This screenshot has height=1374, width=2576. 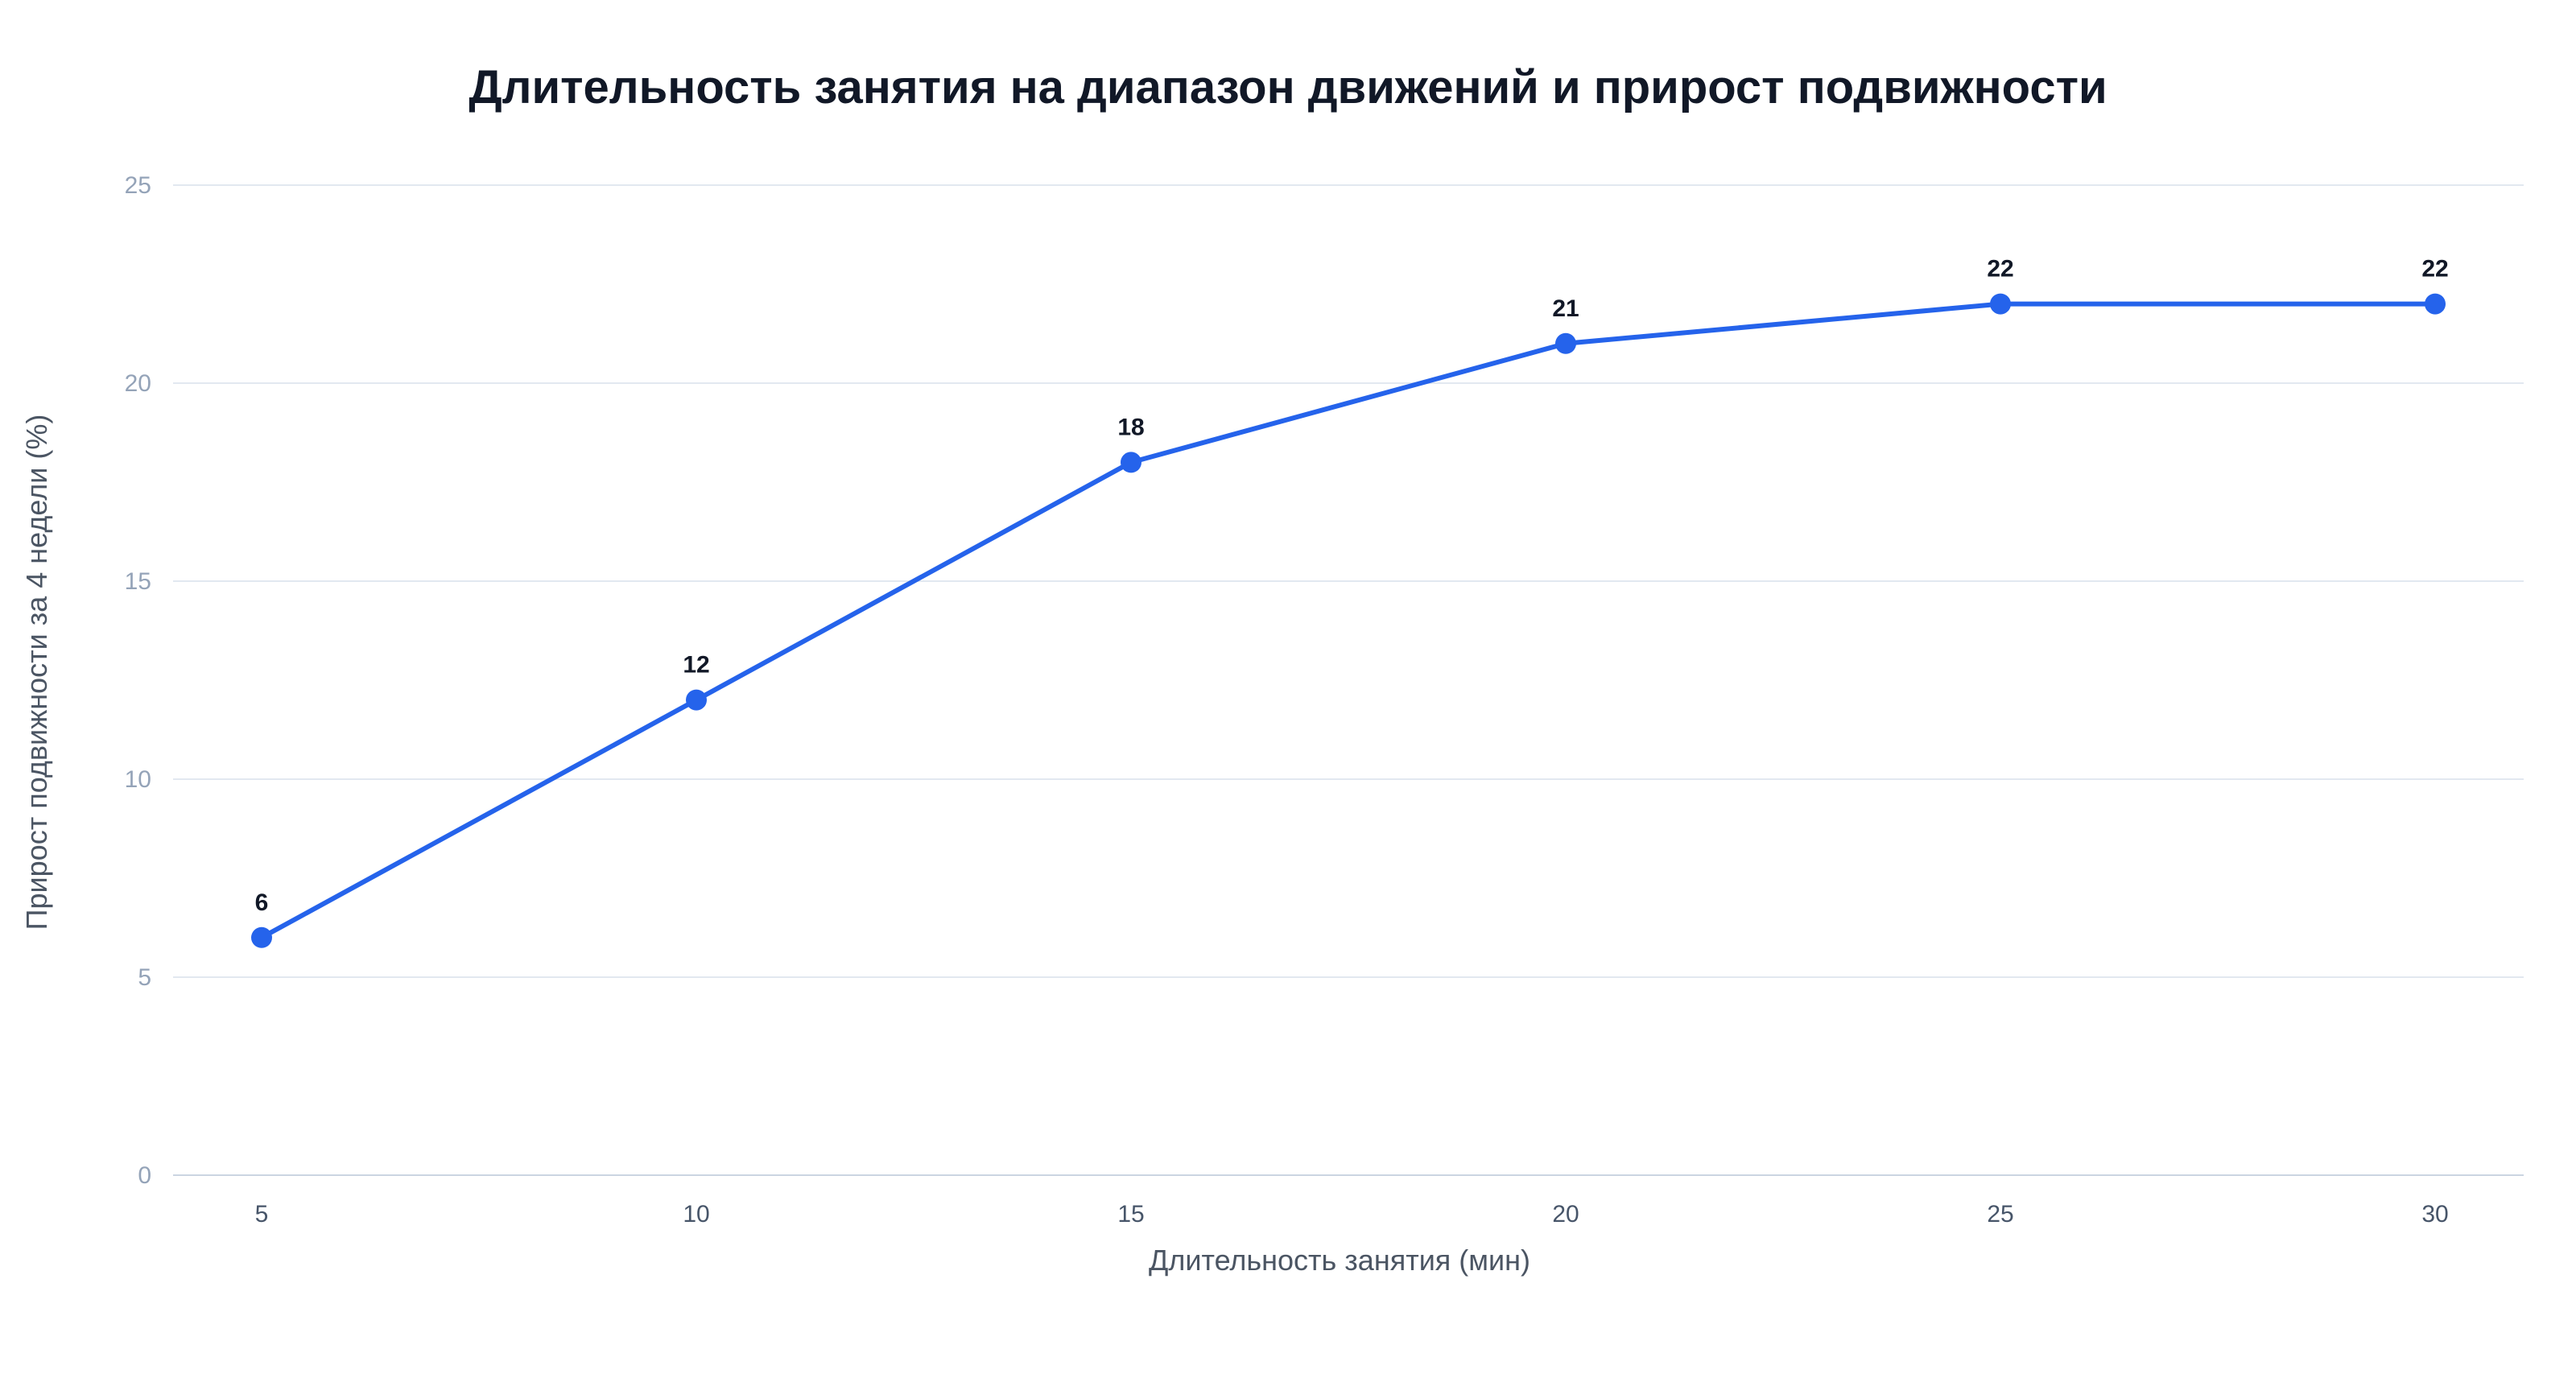 I want to click on y-tick-label: 25, so click(x=138, y=185).